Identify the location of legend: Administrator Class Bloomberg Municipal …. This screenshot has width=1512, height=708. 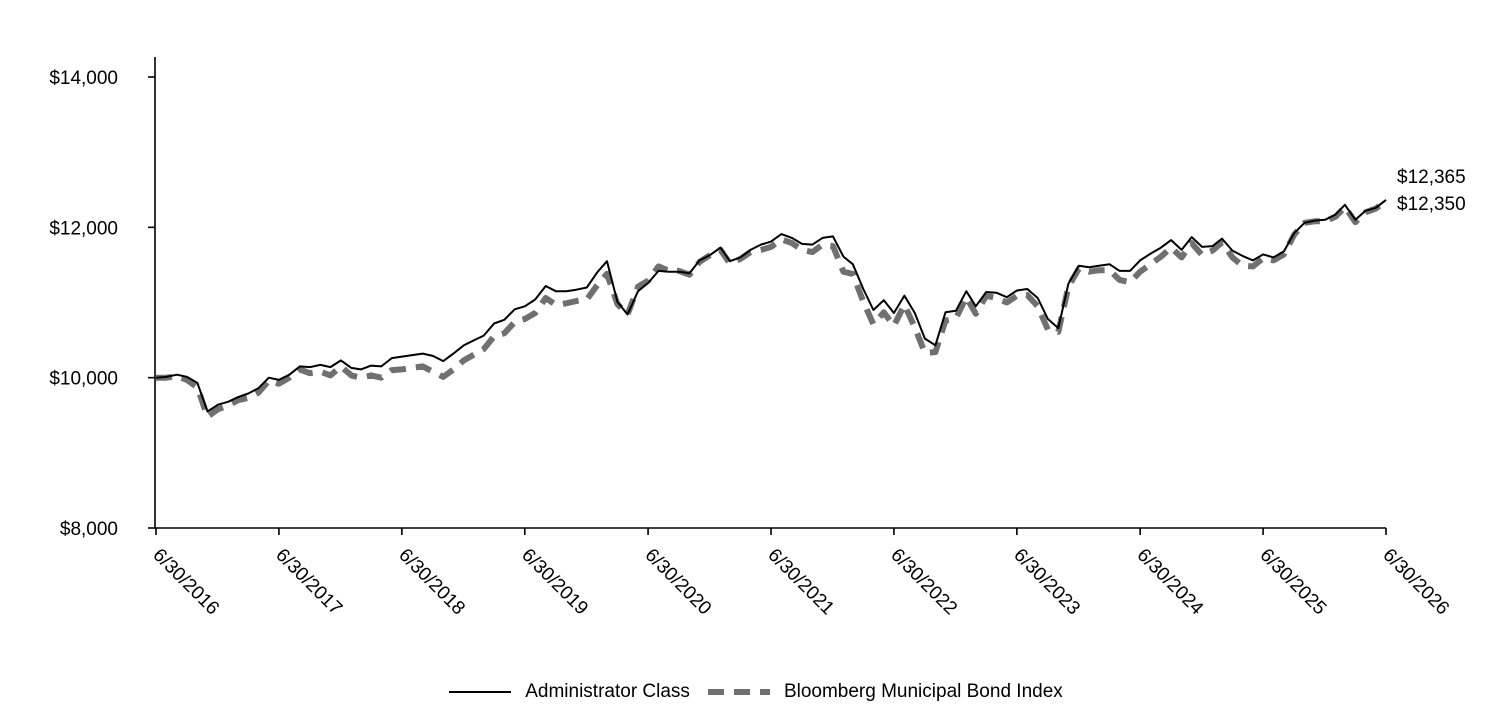
(756, 692).